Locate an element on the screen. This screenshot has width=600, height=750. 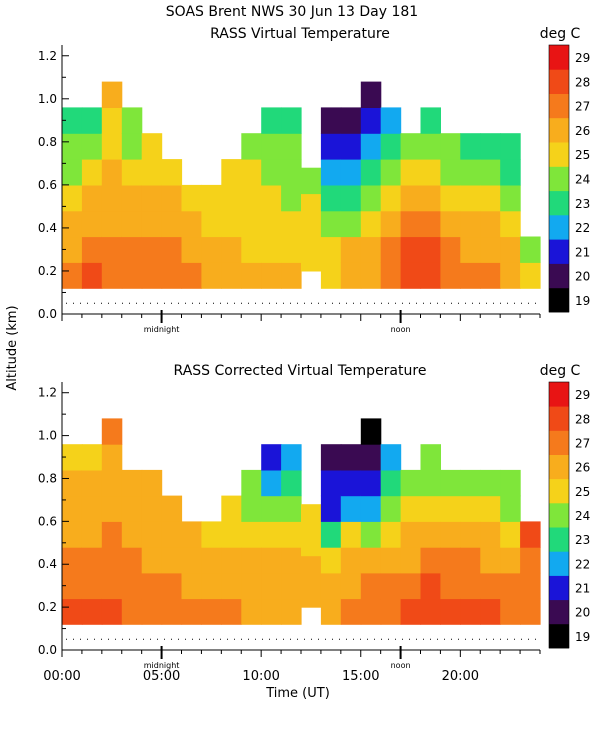
colorbar-label: 29 is located at coordinates (582, 395).